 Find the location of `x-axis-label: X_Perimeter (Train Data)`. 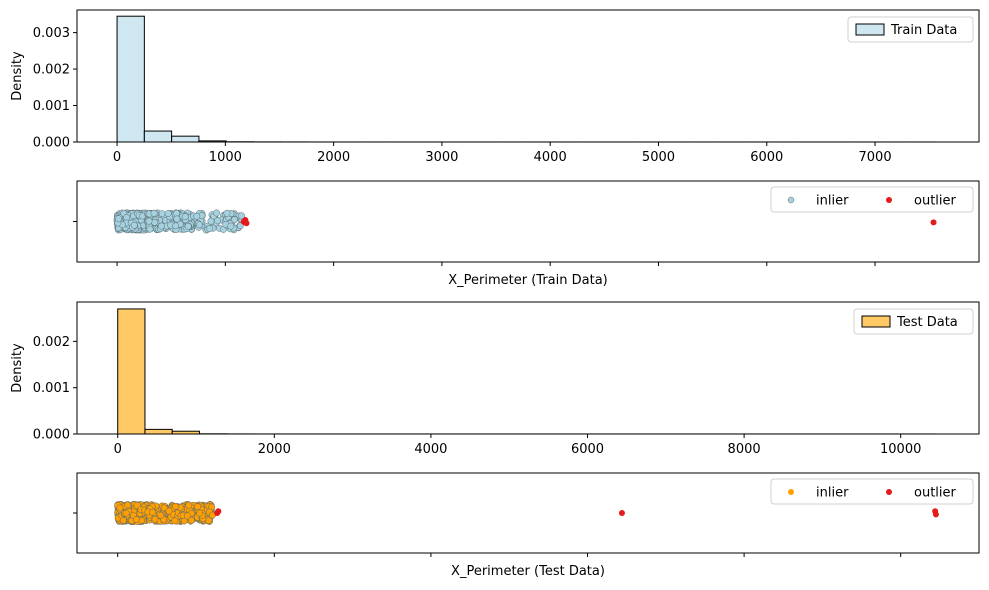

x-axis-label: X_Perimeter (Train Data) is located at coordinates (527, 280).